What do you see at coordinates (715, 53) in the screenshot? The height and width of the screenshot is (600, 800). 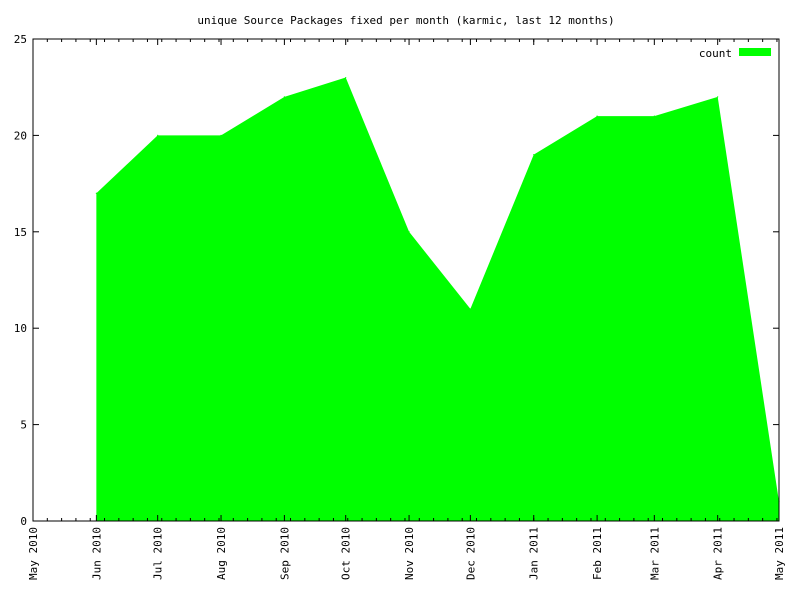 I see `legend-label: count` at bounding box center [715, 53].